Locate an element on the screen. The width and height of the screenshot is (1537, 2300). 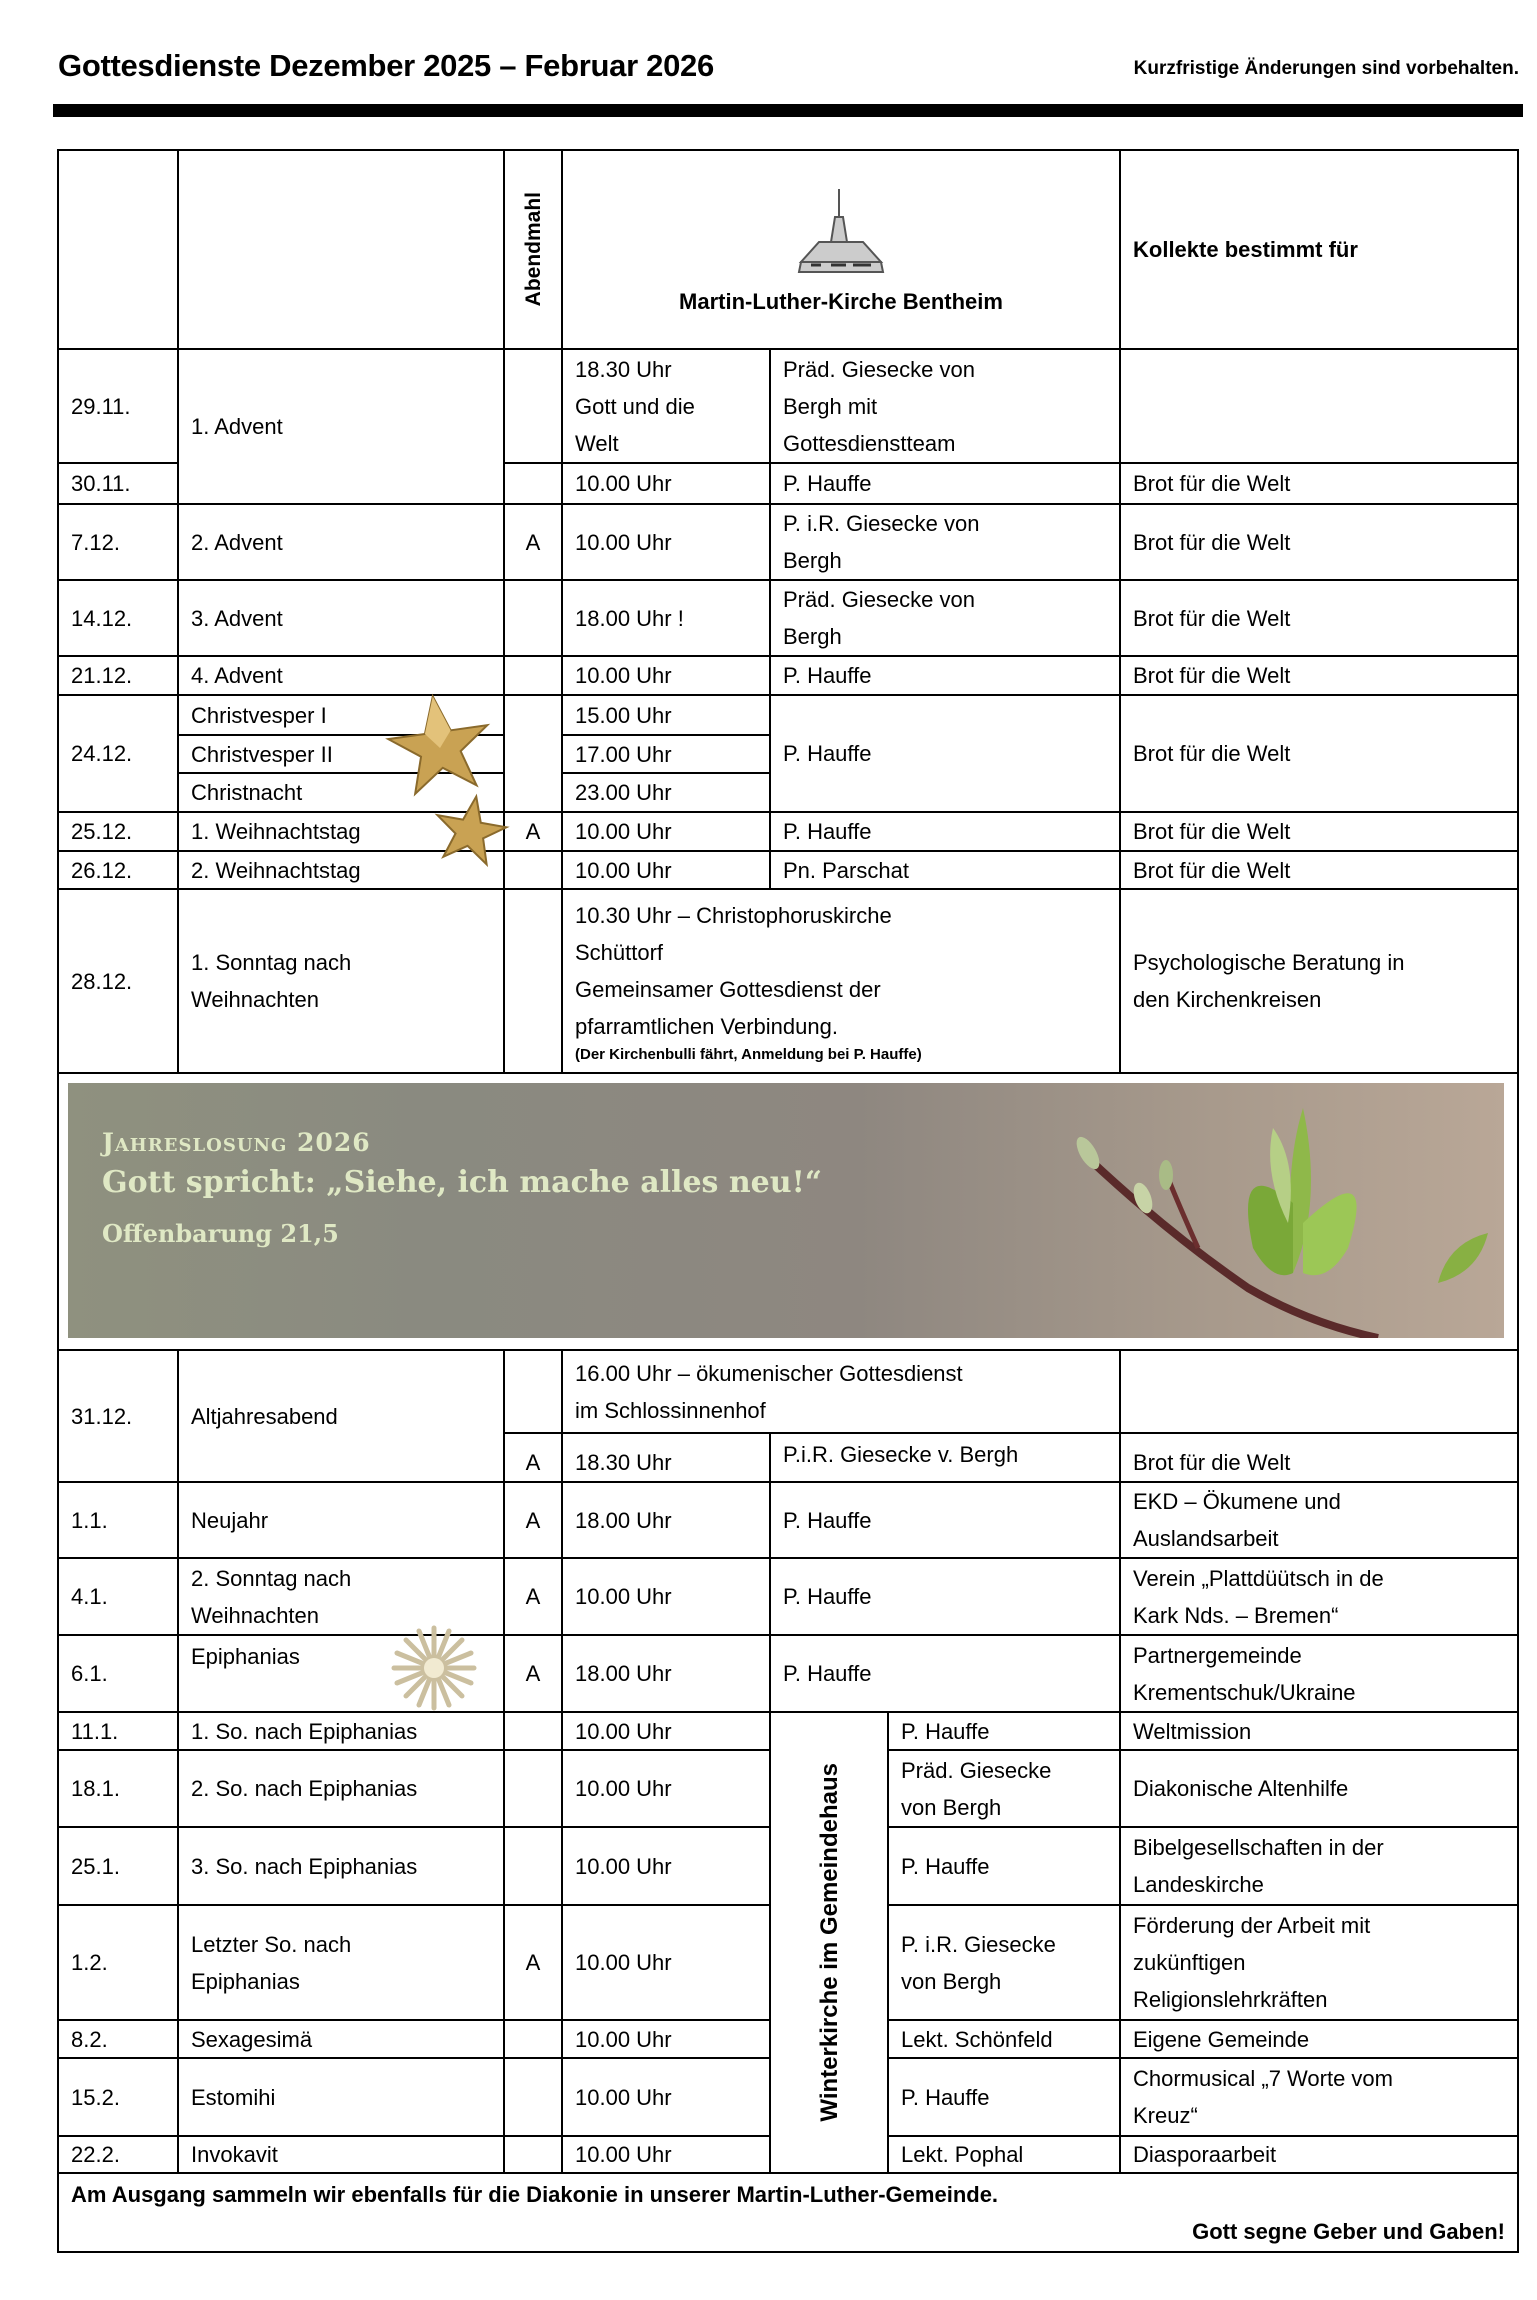
date-cell: 28.12. is located at coordinates (118, 981).